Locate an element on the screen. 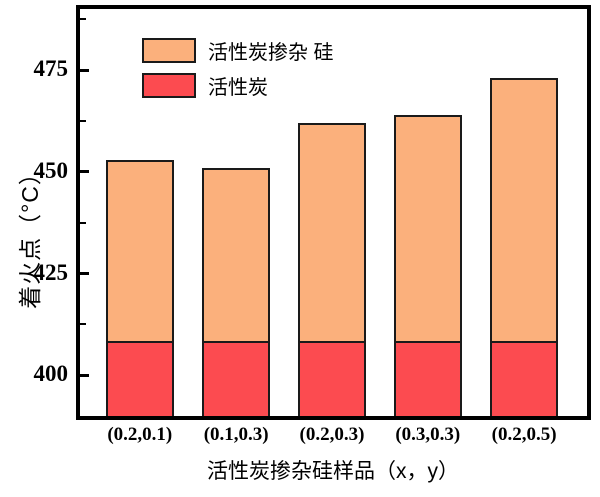 The height and width of the screenshot is (497, 600). y-tick-label: 400 is located at coordinates (51, 374).